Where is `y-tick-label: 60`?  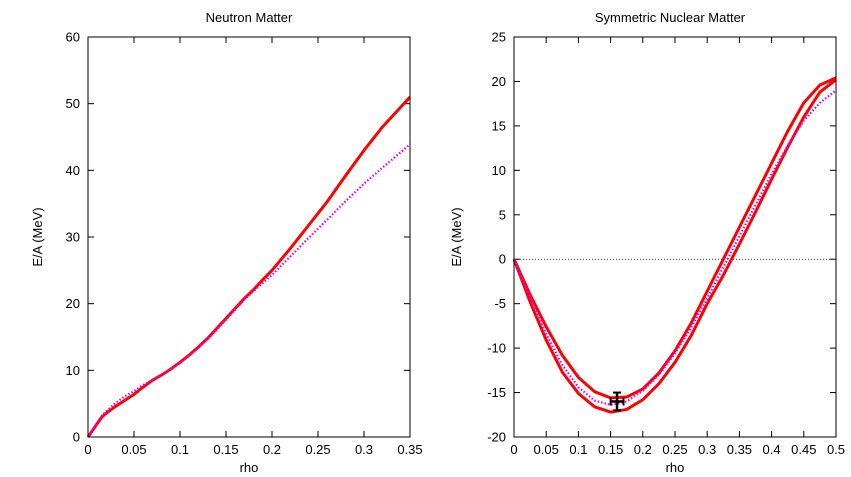
y-tick-label: 60 is located at coordinates (73, 37).